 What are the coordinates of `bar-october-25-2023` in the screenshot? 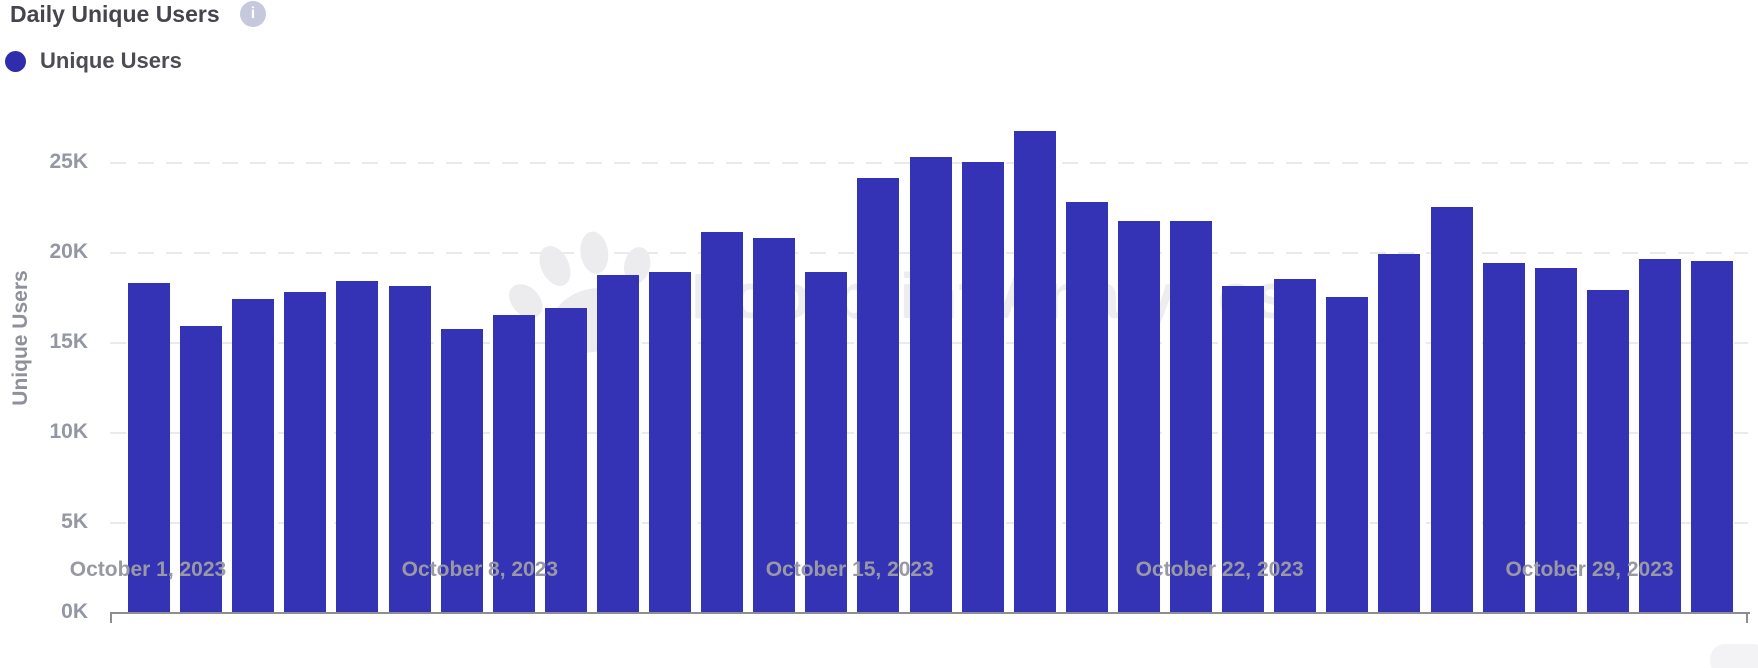 It's located at (1399, 432).